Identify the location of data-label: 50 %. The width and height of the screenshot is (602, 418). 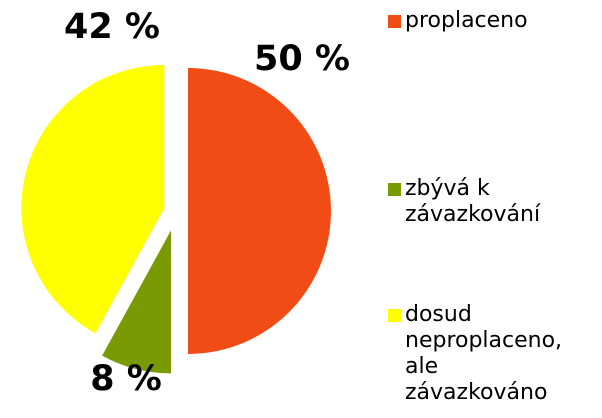
(302, 59).